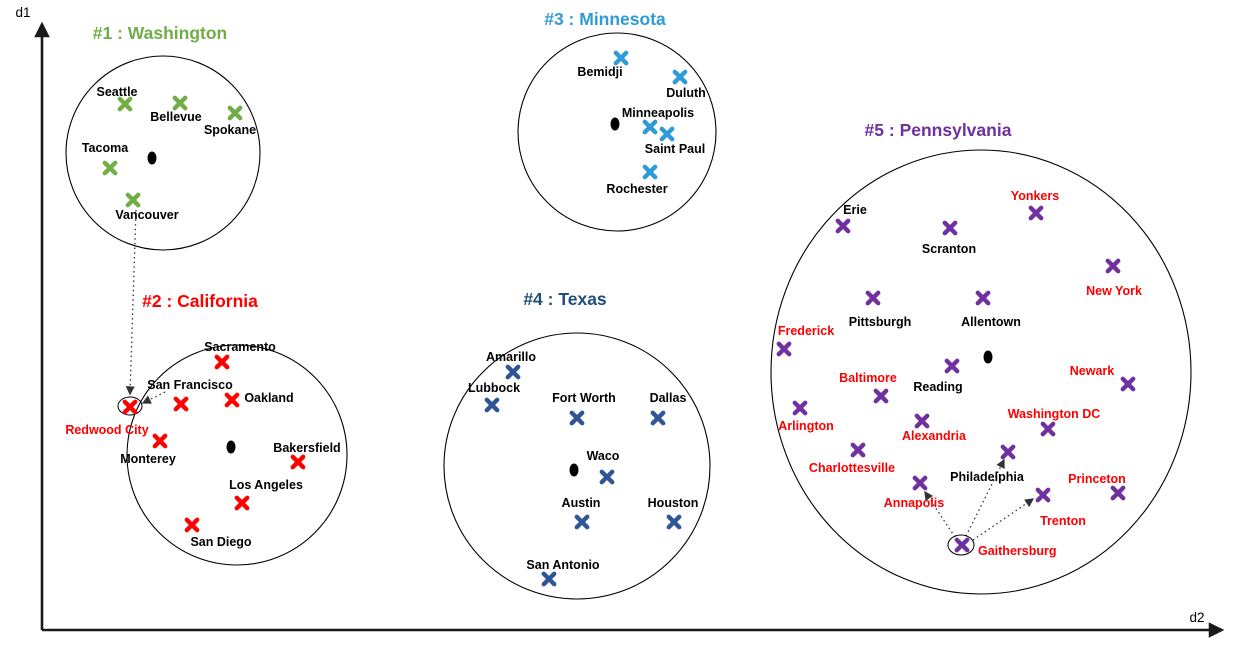  What do you see at coordinates (673, 503) in the screenshot?
I see `city-label-houston: Houston` at bounding box center [673, 503].